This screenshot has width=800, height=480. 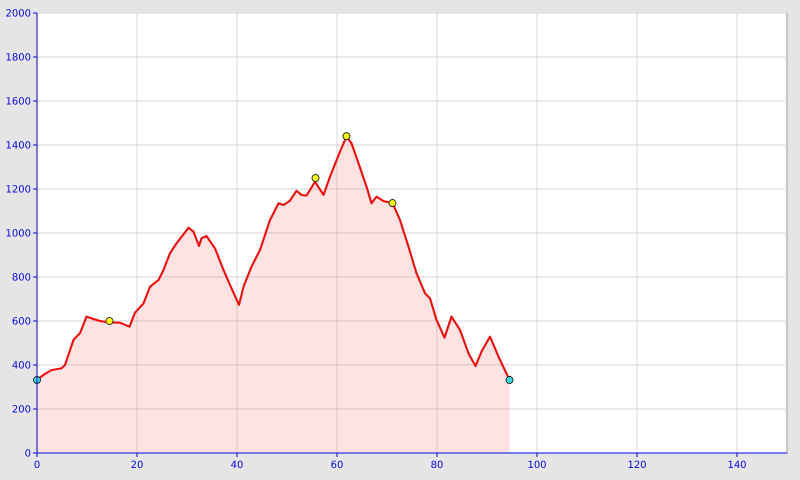 What do you see at coordinates (18, 146) in the screenshot?
I see `y-tick-label: 1400` at bounding box center [18, 146].